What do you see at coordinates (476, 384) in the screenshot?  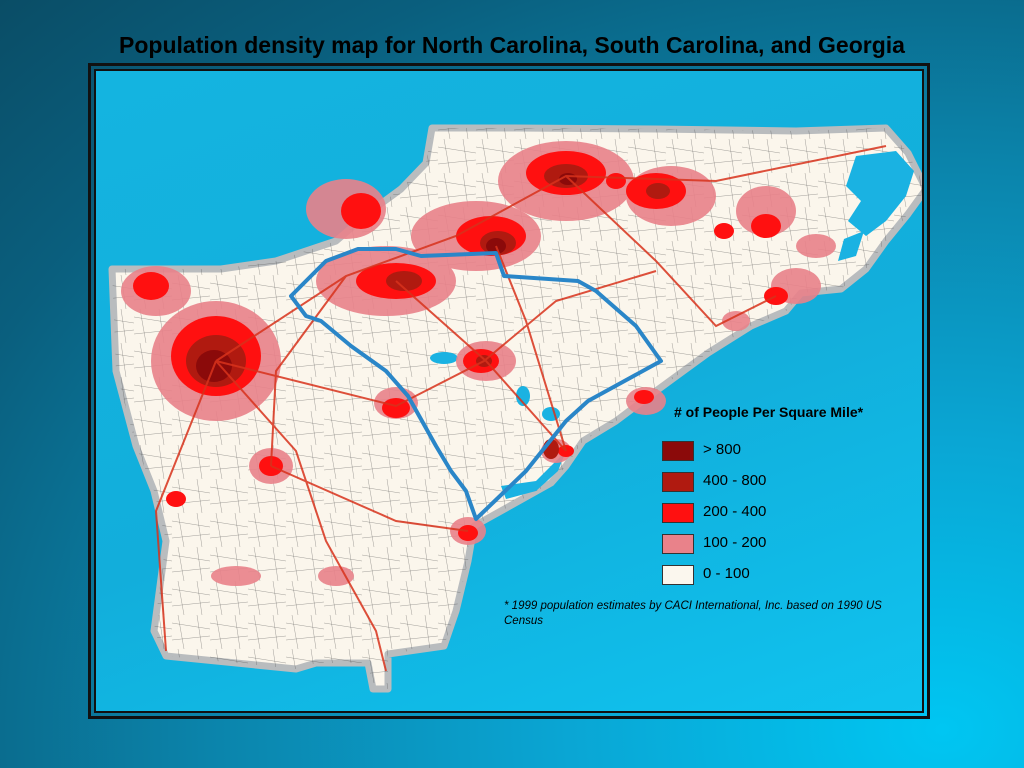 I see `south-carolina-outline` at bounding box center [476, 384].